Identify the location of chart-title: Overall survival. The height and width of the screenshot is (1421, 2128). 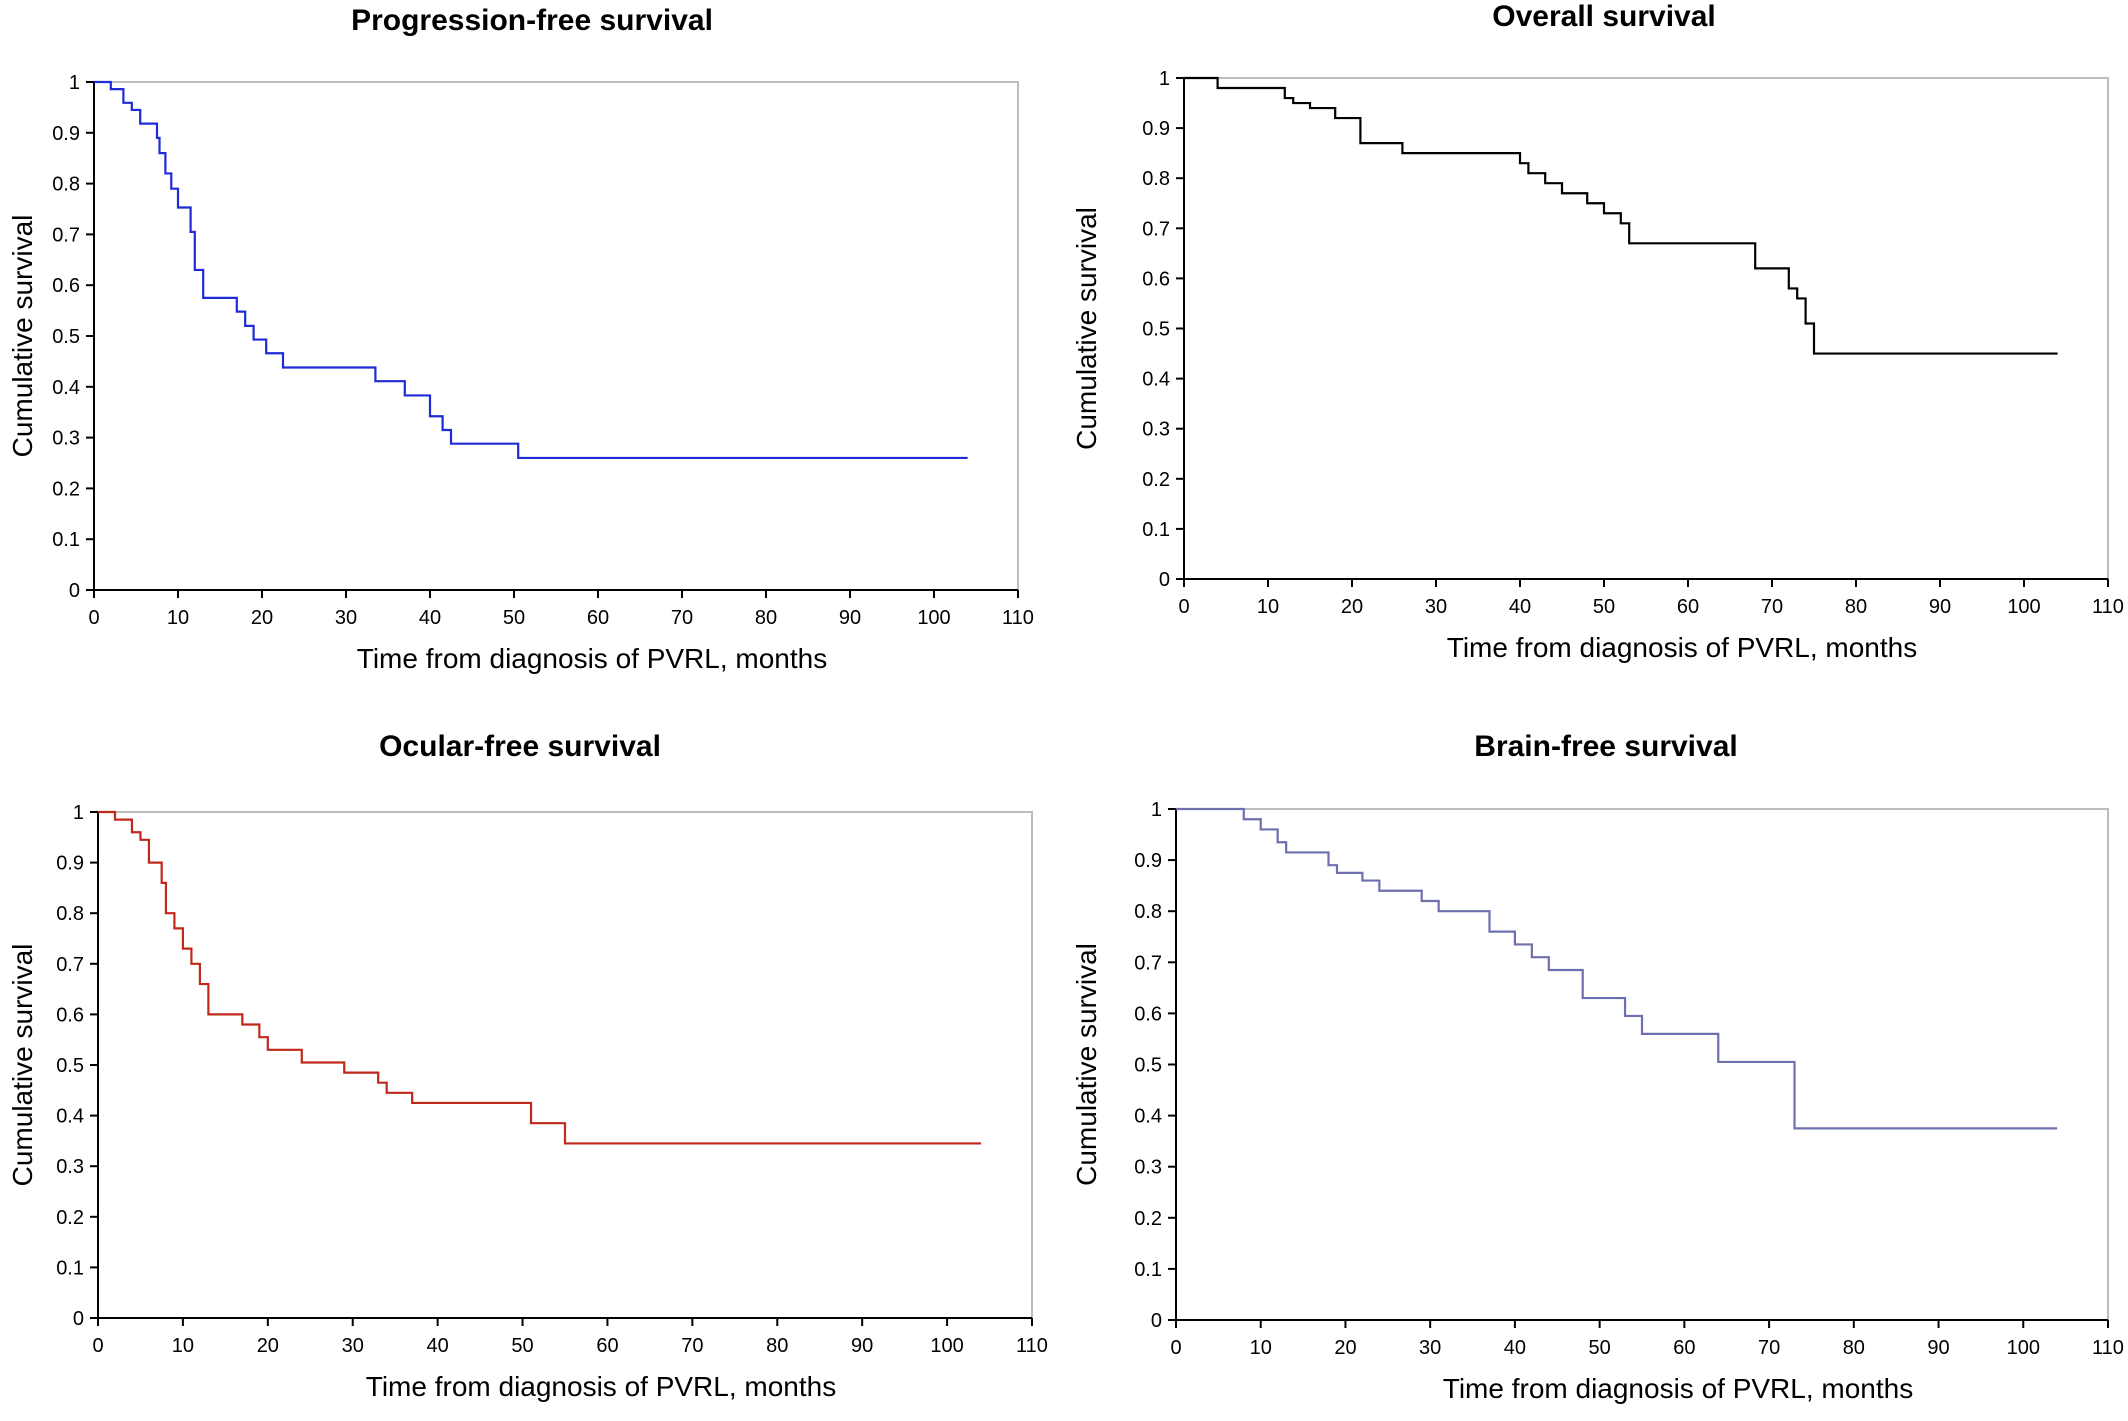
(1604, 16).